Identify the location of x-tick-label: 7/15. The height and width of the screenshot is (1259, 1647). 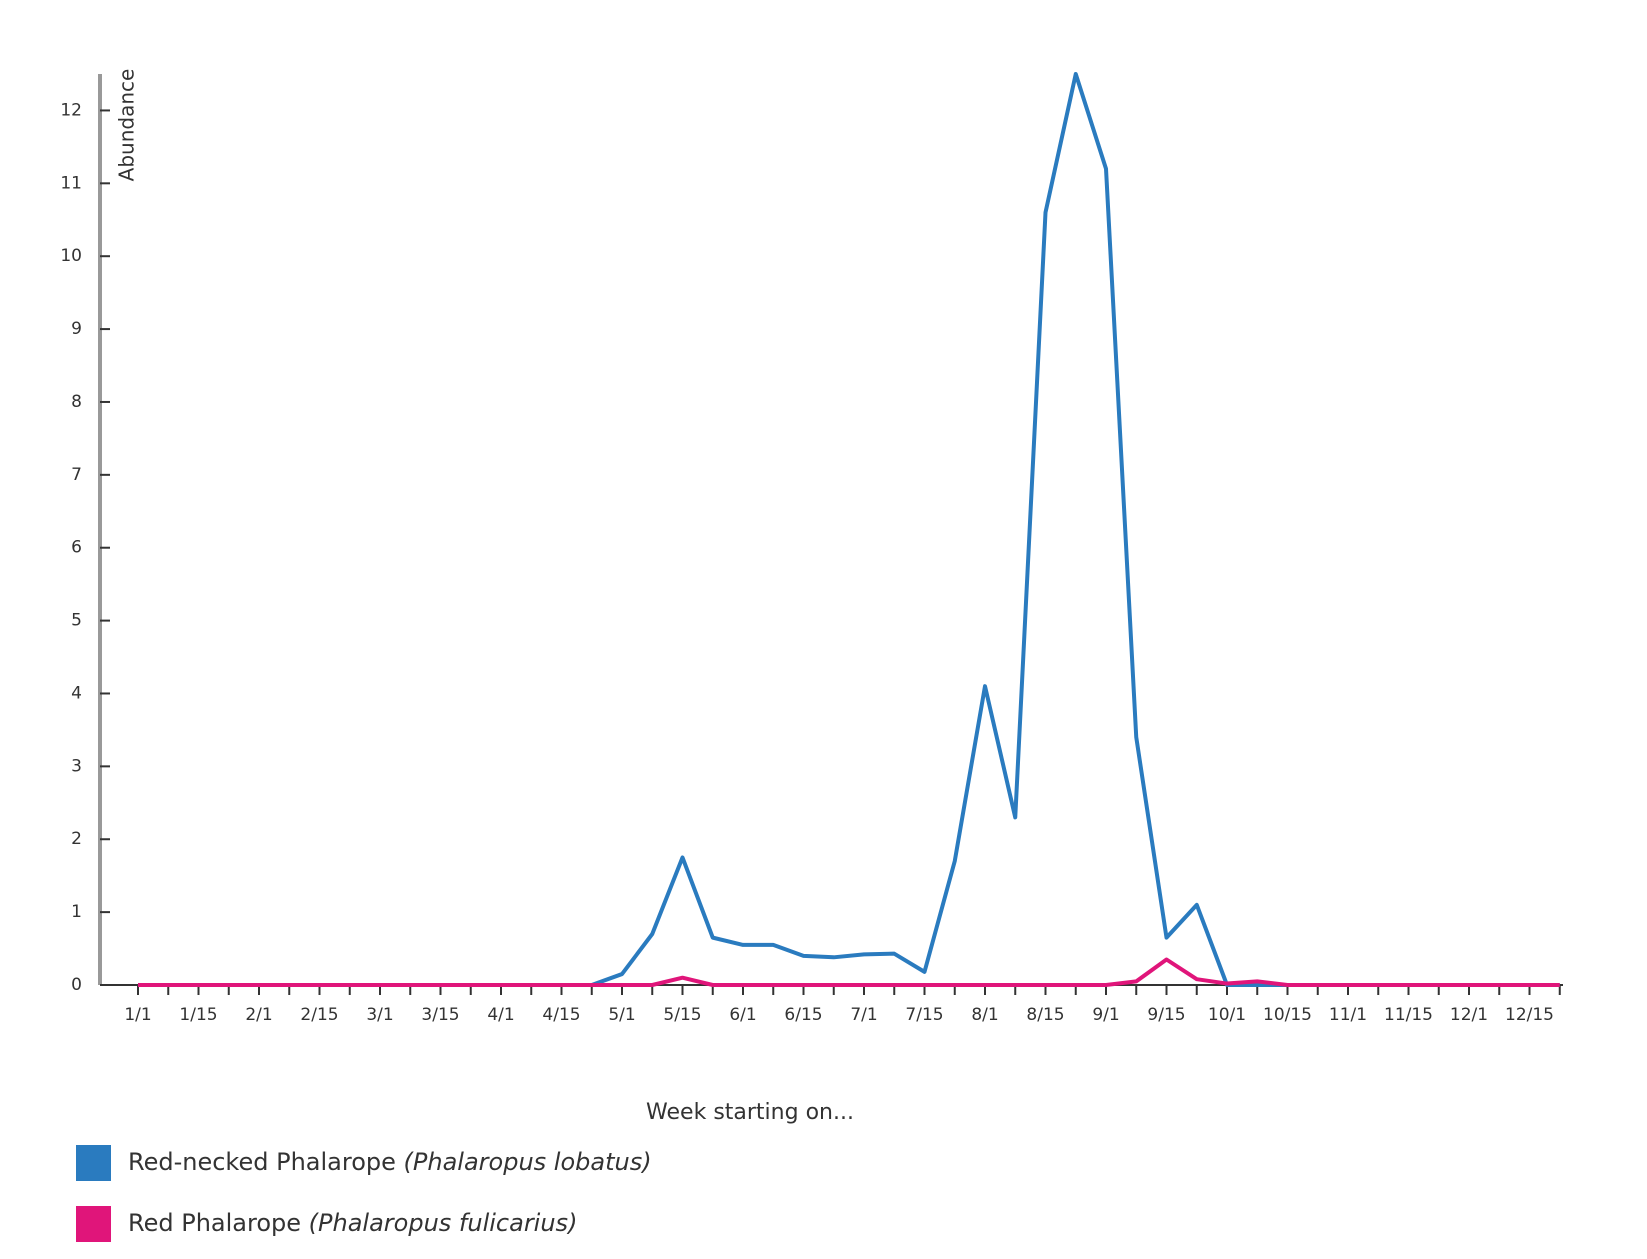
(924, 1015).